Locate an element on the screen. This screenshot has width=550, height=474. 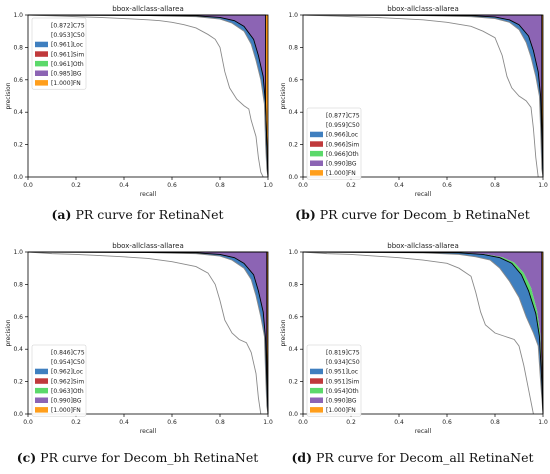
legend-label-loc: [0.961]Loc is located at coordinates (67, 45).